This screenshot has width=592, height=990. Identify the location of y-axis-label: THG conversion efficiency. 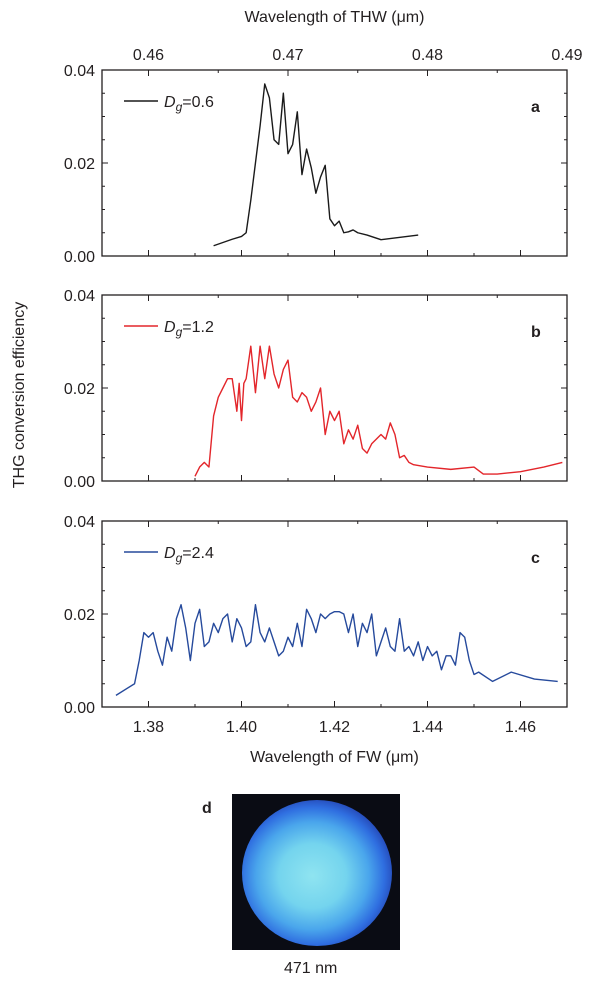
(19, 395).